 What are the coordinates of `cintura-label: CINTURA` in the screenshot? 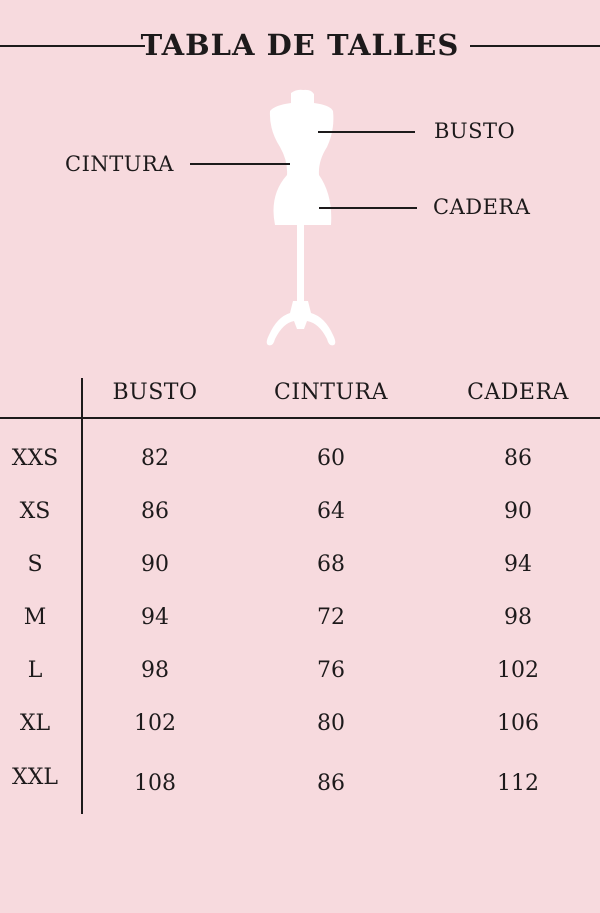 It's located at (119, 164).